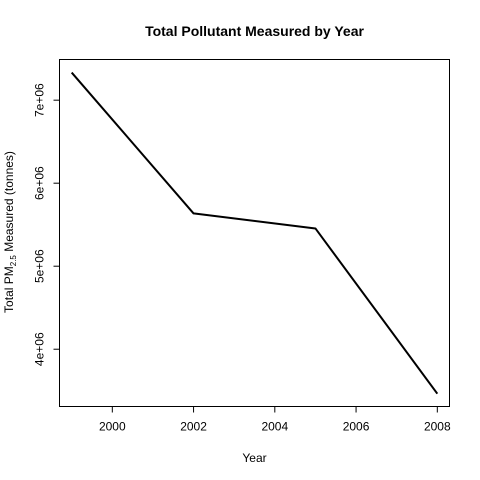 The height and width of the screenshot is (480, 480). What do you see at coordinates (9, 203) in the screenshot?
I see `y-axis-label-suffix: Measured (tonnes)` at bounding box center [9, 203].